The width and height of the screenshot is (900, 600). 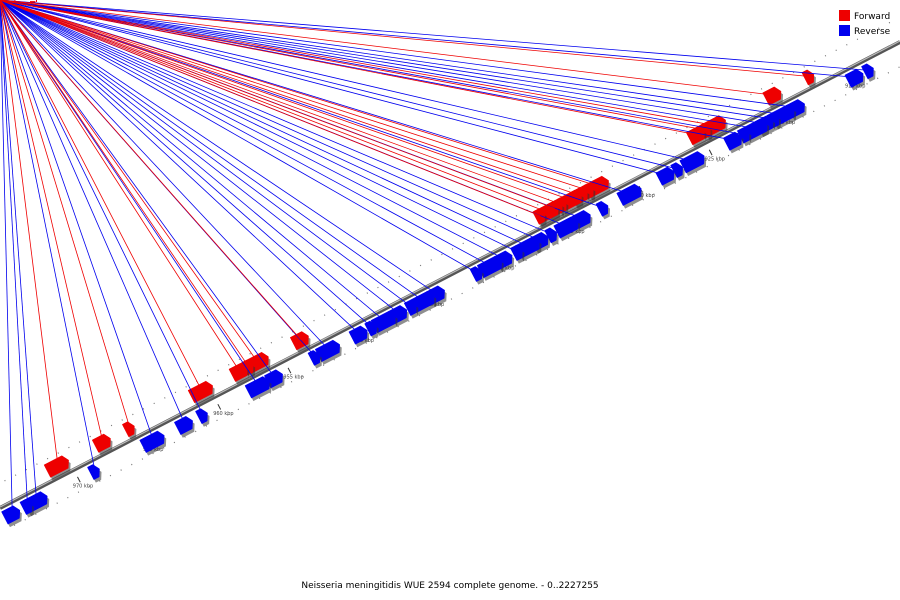 What do you see at coordinates (715, 159) in the screenshot?
I see `tick-label: 925 kbp` at bounding box center [715, 159].